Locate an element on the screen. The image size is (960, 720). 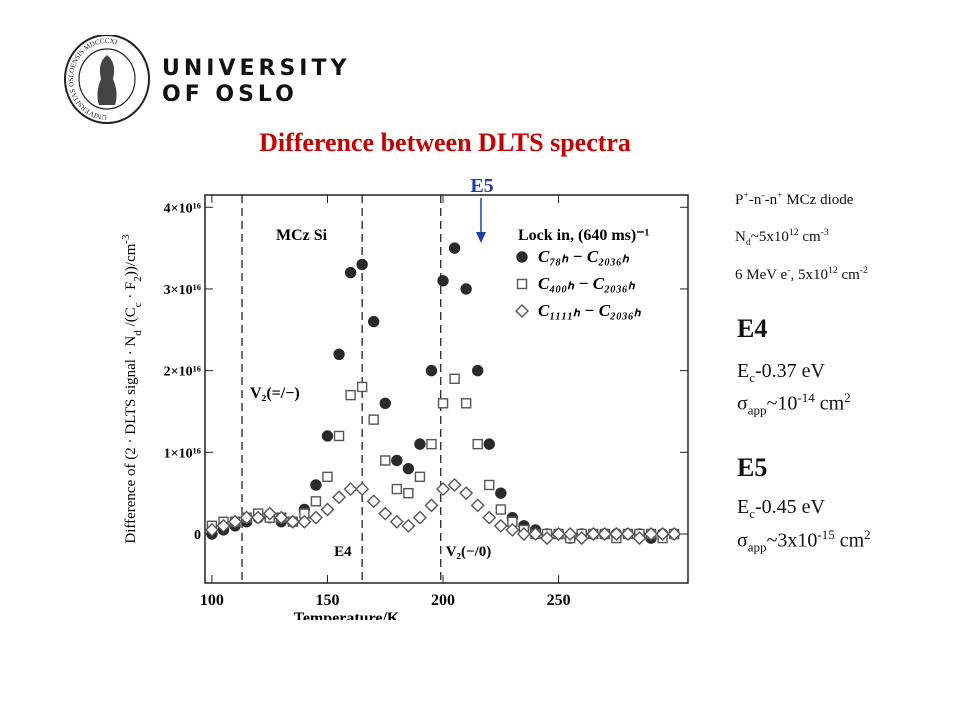
text-part: -15 is located at coordinates (826, 534).